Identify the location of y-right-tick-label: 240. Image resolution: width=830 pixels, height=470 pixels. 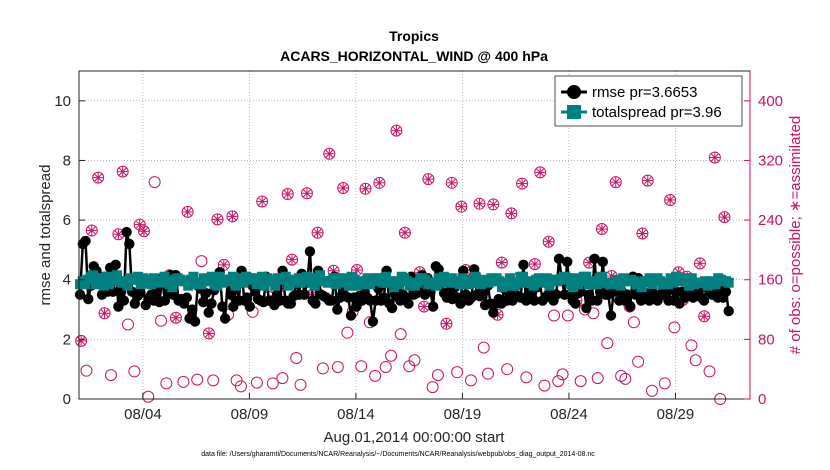
(770, 220).